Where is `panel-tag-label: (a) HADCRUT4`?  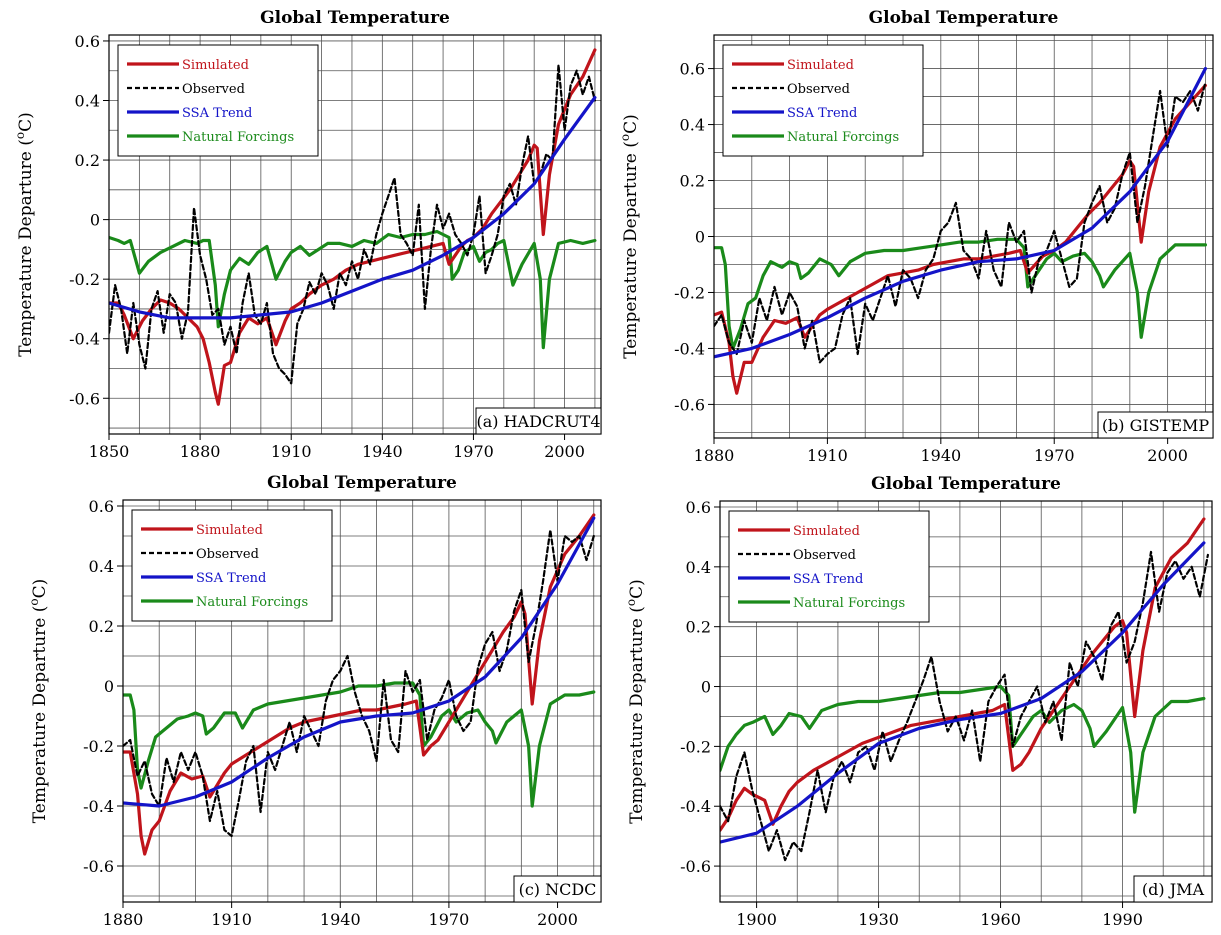 panel-tag-label: (a) HADCRUT4 is located at coordinates (538, 421).